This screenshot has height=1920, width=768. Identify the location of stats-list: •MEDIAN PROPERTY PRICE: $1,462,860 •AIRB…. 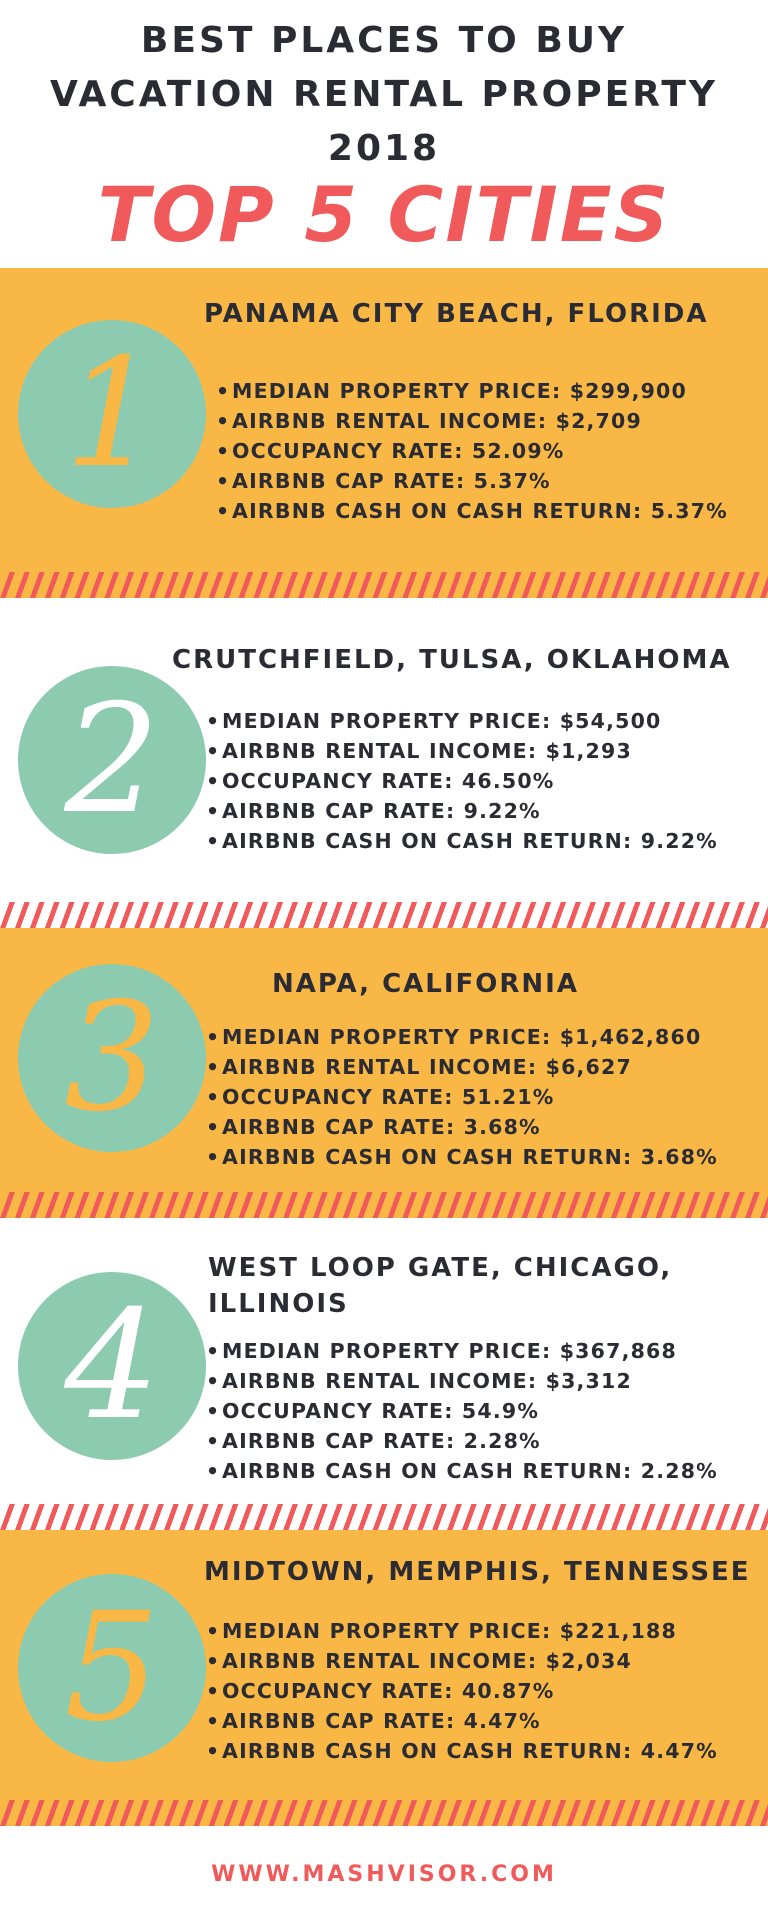
(462, 1097).